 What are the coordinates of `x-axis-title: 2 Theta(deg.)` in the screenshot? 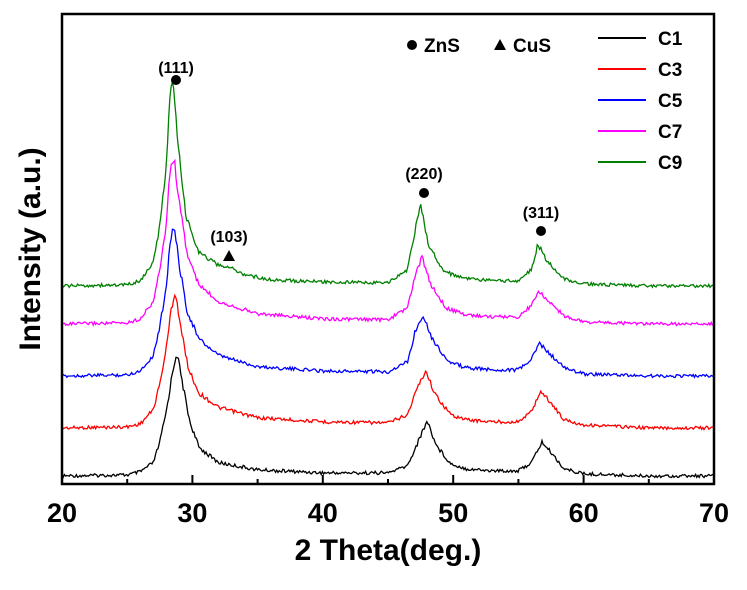 It's located at (388, 550).